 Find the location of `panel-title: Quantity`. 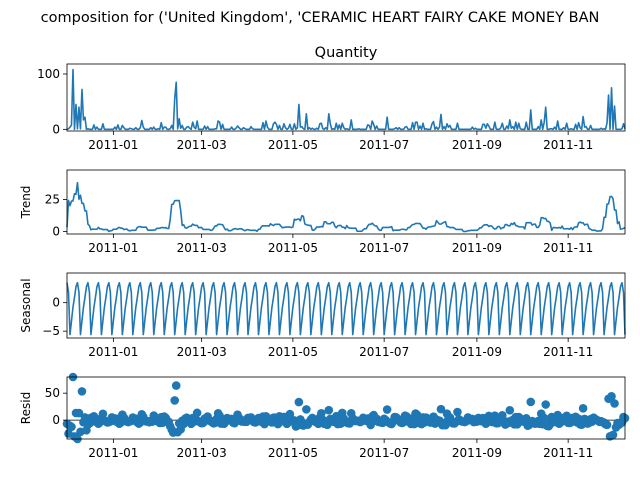

panel-title: Quantity is located at coordinates (346, 53).